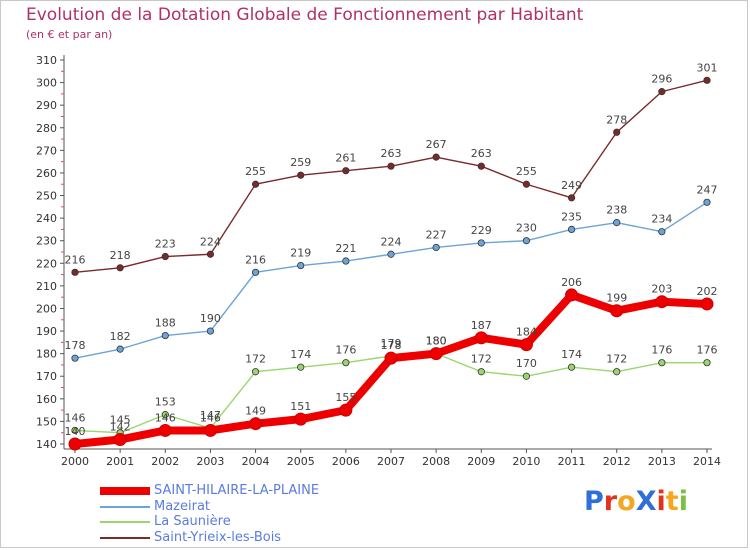  I want to click on legend-label-mazeirat: Mazeirat, so click(182, 506).